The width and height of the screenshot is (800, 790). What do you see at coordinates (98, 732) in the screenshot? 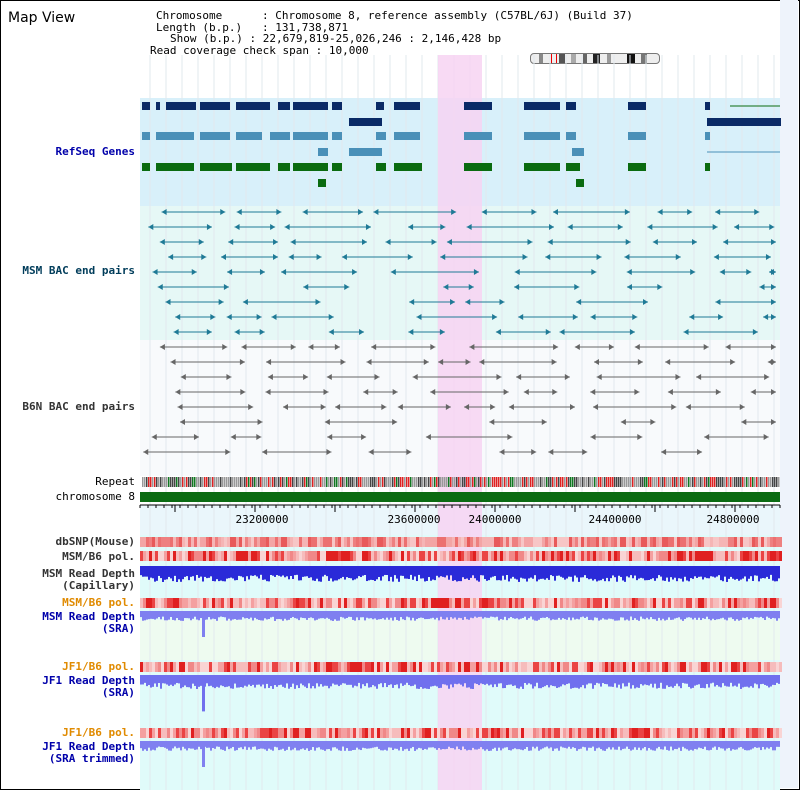
I see `track-label-jf1-b6-pol-2: JF1/B6 pol.` at bounding box center [98, 732].